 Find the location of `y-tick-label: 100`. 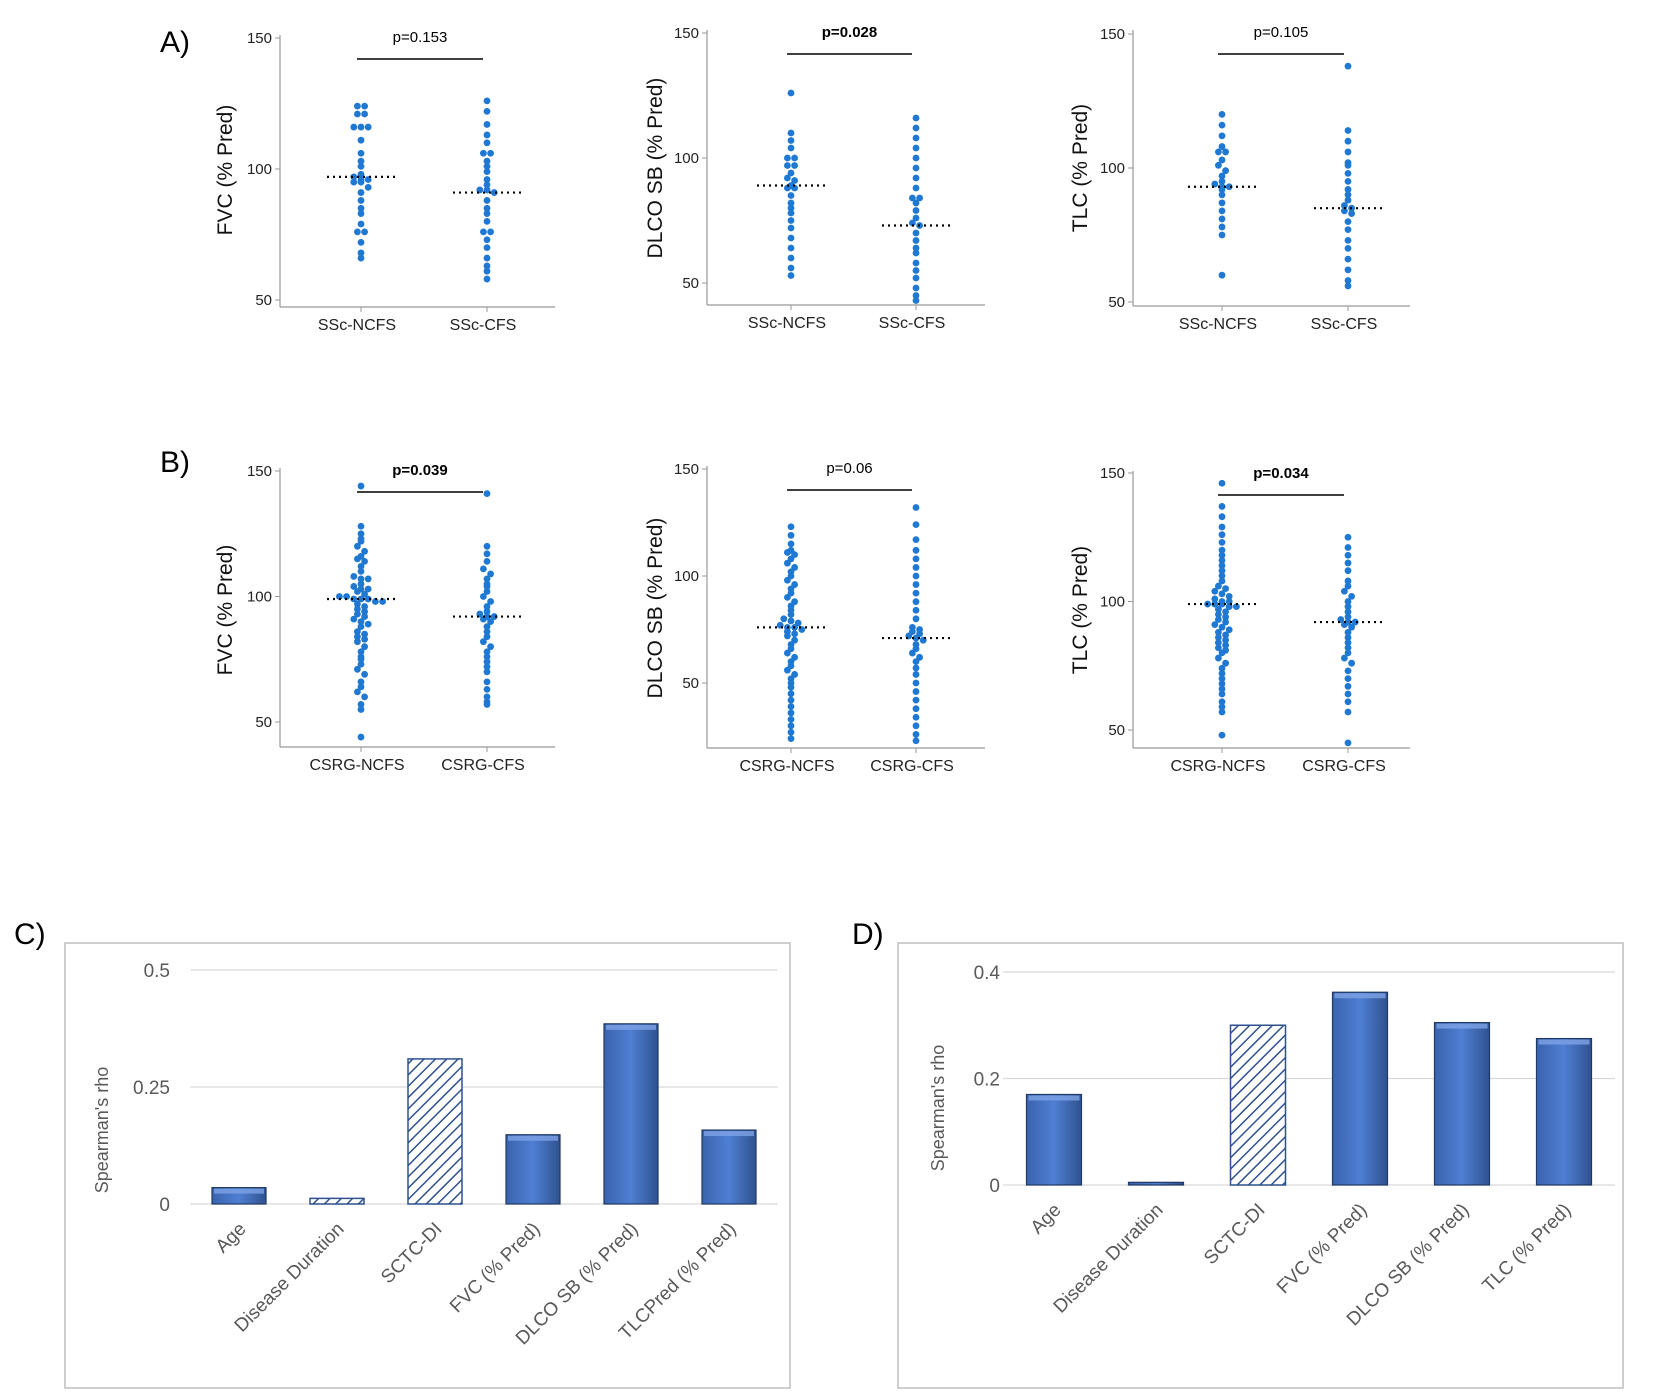

y-tick-label: 100 is located at coordinates (1112, 602).